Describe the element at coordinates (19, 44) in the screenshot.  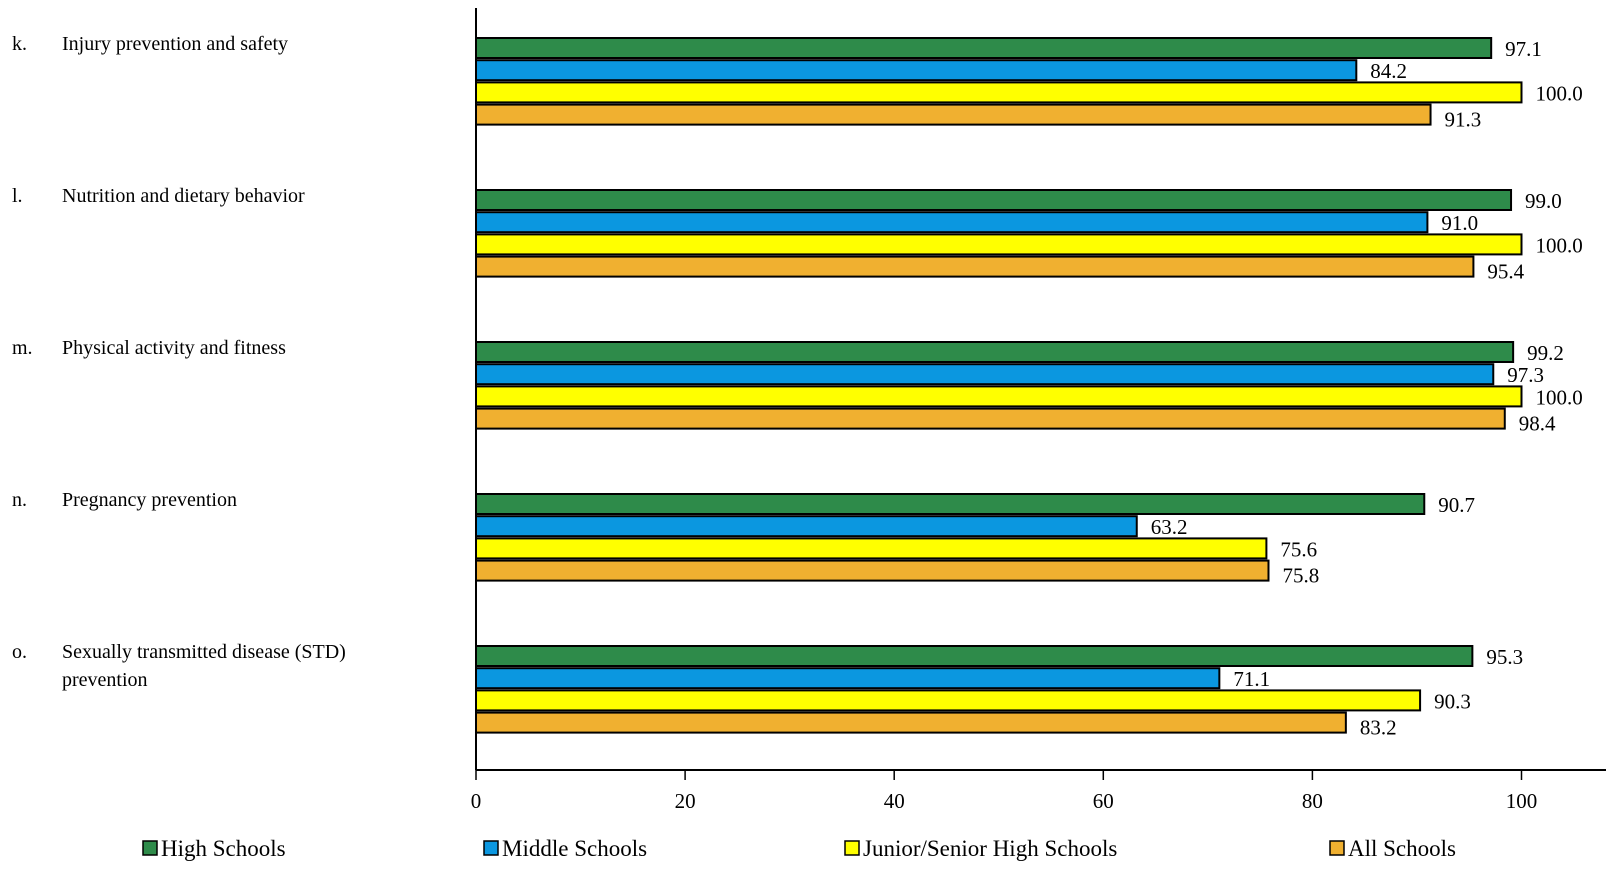
I see `category-letter-0: k.` at that location.